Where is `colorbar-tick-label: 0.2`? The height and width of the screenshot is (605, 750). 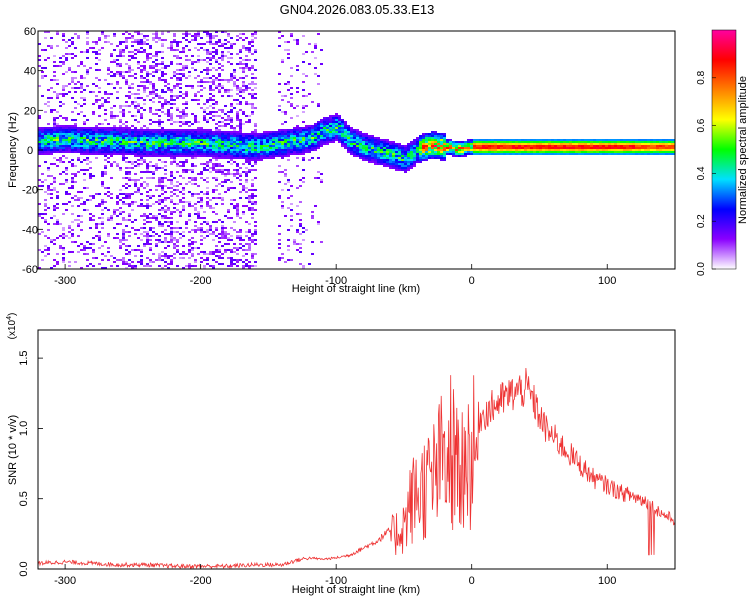 colorbar-tick-label: 0.2 is located at coordinates (701, 221).